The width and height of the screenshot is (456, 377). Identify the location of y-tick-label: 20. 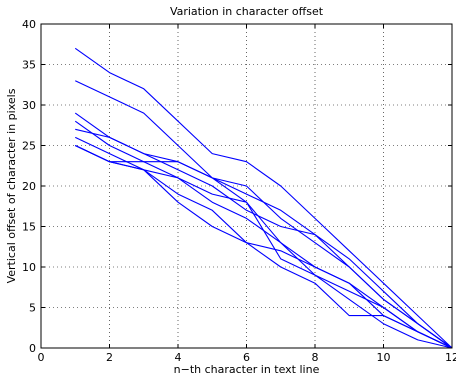
(29, 186).